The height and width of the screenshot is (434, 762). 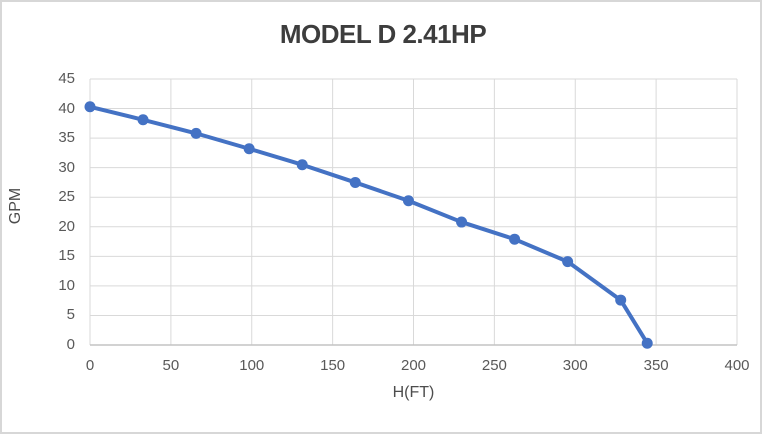 What do you see at coordinates (66, 285) in the screenshot?
I see `y-tick-label: 10` at bounding box center [66, 285].